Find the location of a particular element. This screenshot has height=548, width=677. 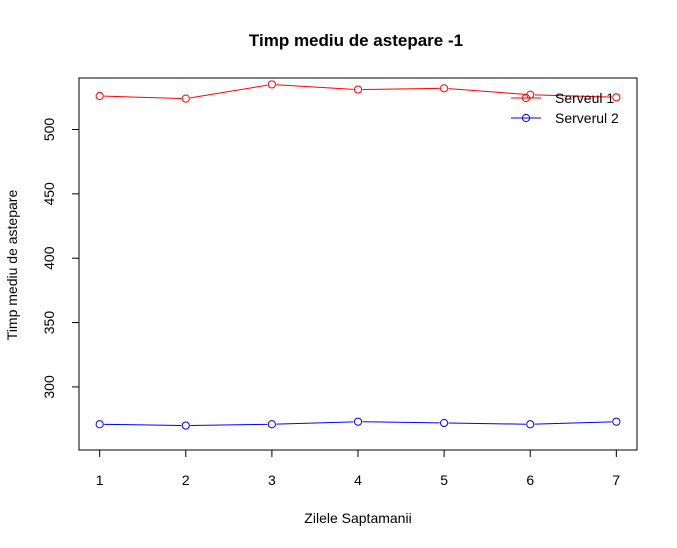

legend-label: Serveul 1 is located at coordinates (584, 98).